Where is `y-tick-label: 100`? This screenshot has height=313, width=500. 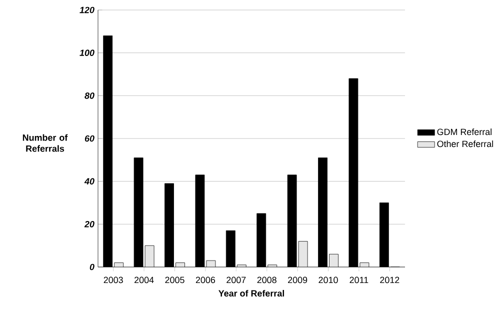
y-tick-label: 100 is located at coordinates (87, 53).